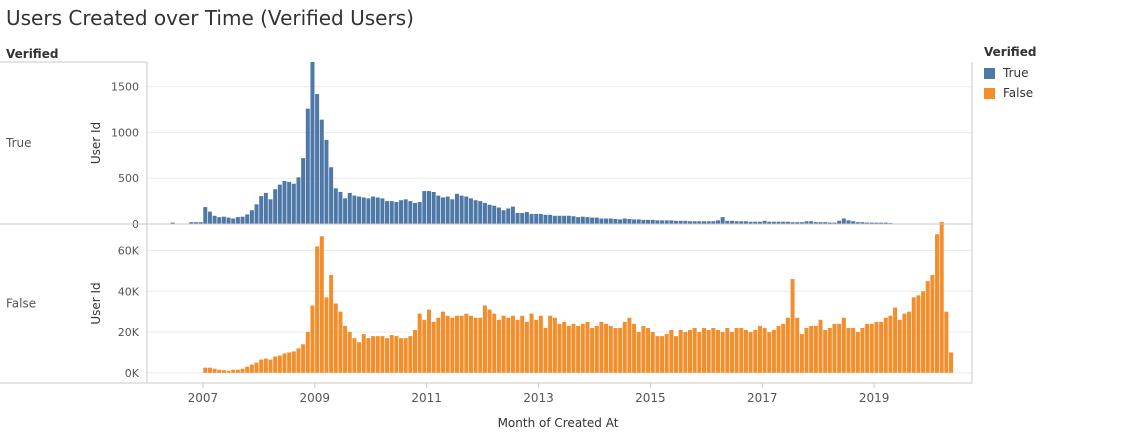 The height and width of the screenshot is (439, 1123). Describe the element at coordinates (1010, 73) in the screenshot. I see `legend-item-true: True` at that location.